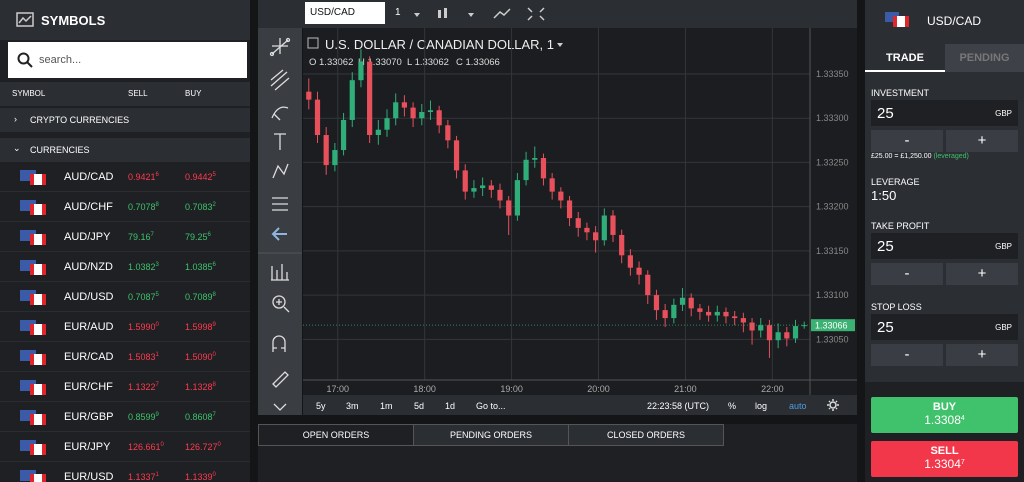 This screenshot has width=1024, height=482. What do you see at coordinates (833, 405) in the screenshot?
I see `settings-icon` at bounding box center [833, 405].